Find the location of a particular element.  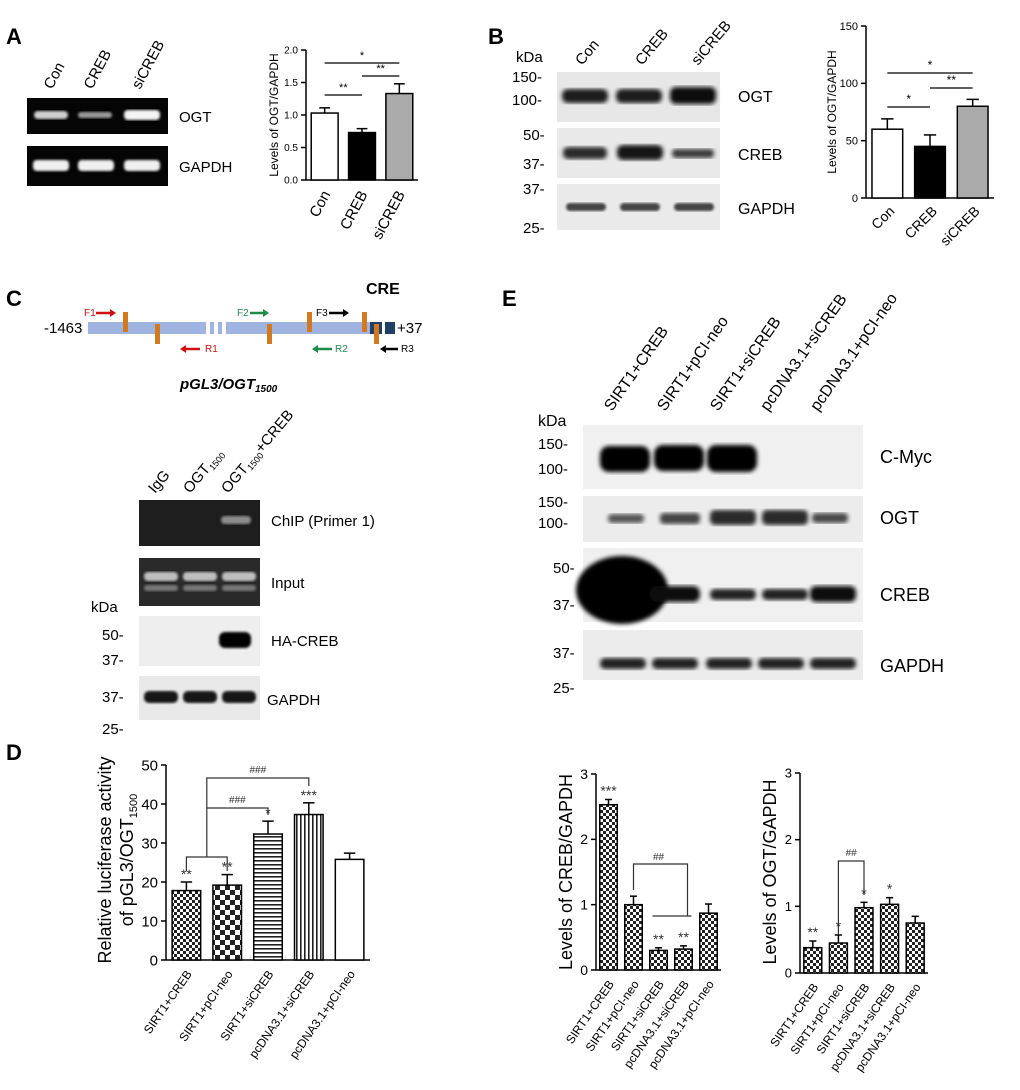

blot-label: CREB is located at coordinates (760, 155).